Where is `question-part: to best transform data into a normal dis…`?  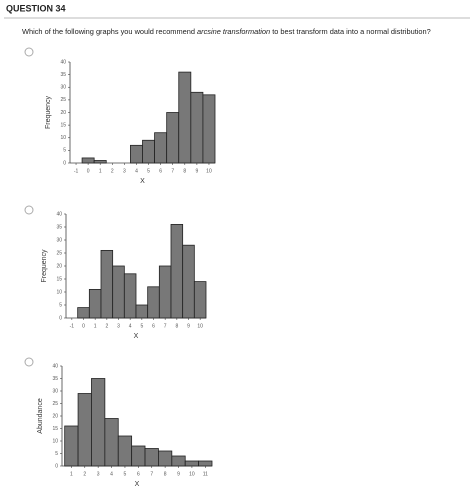 question-part: to best transform data into a normal dis… is located at coordinates (350, 31).